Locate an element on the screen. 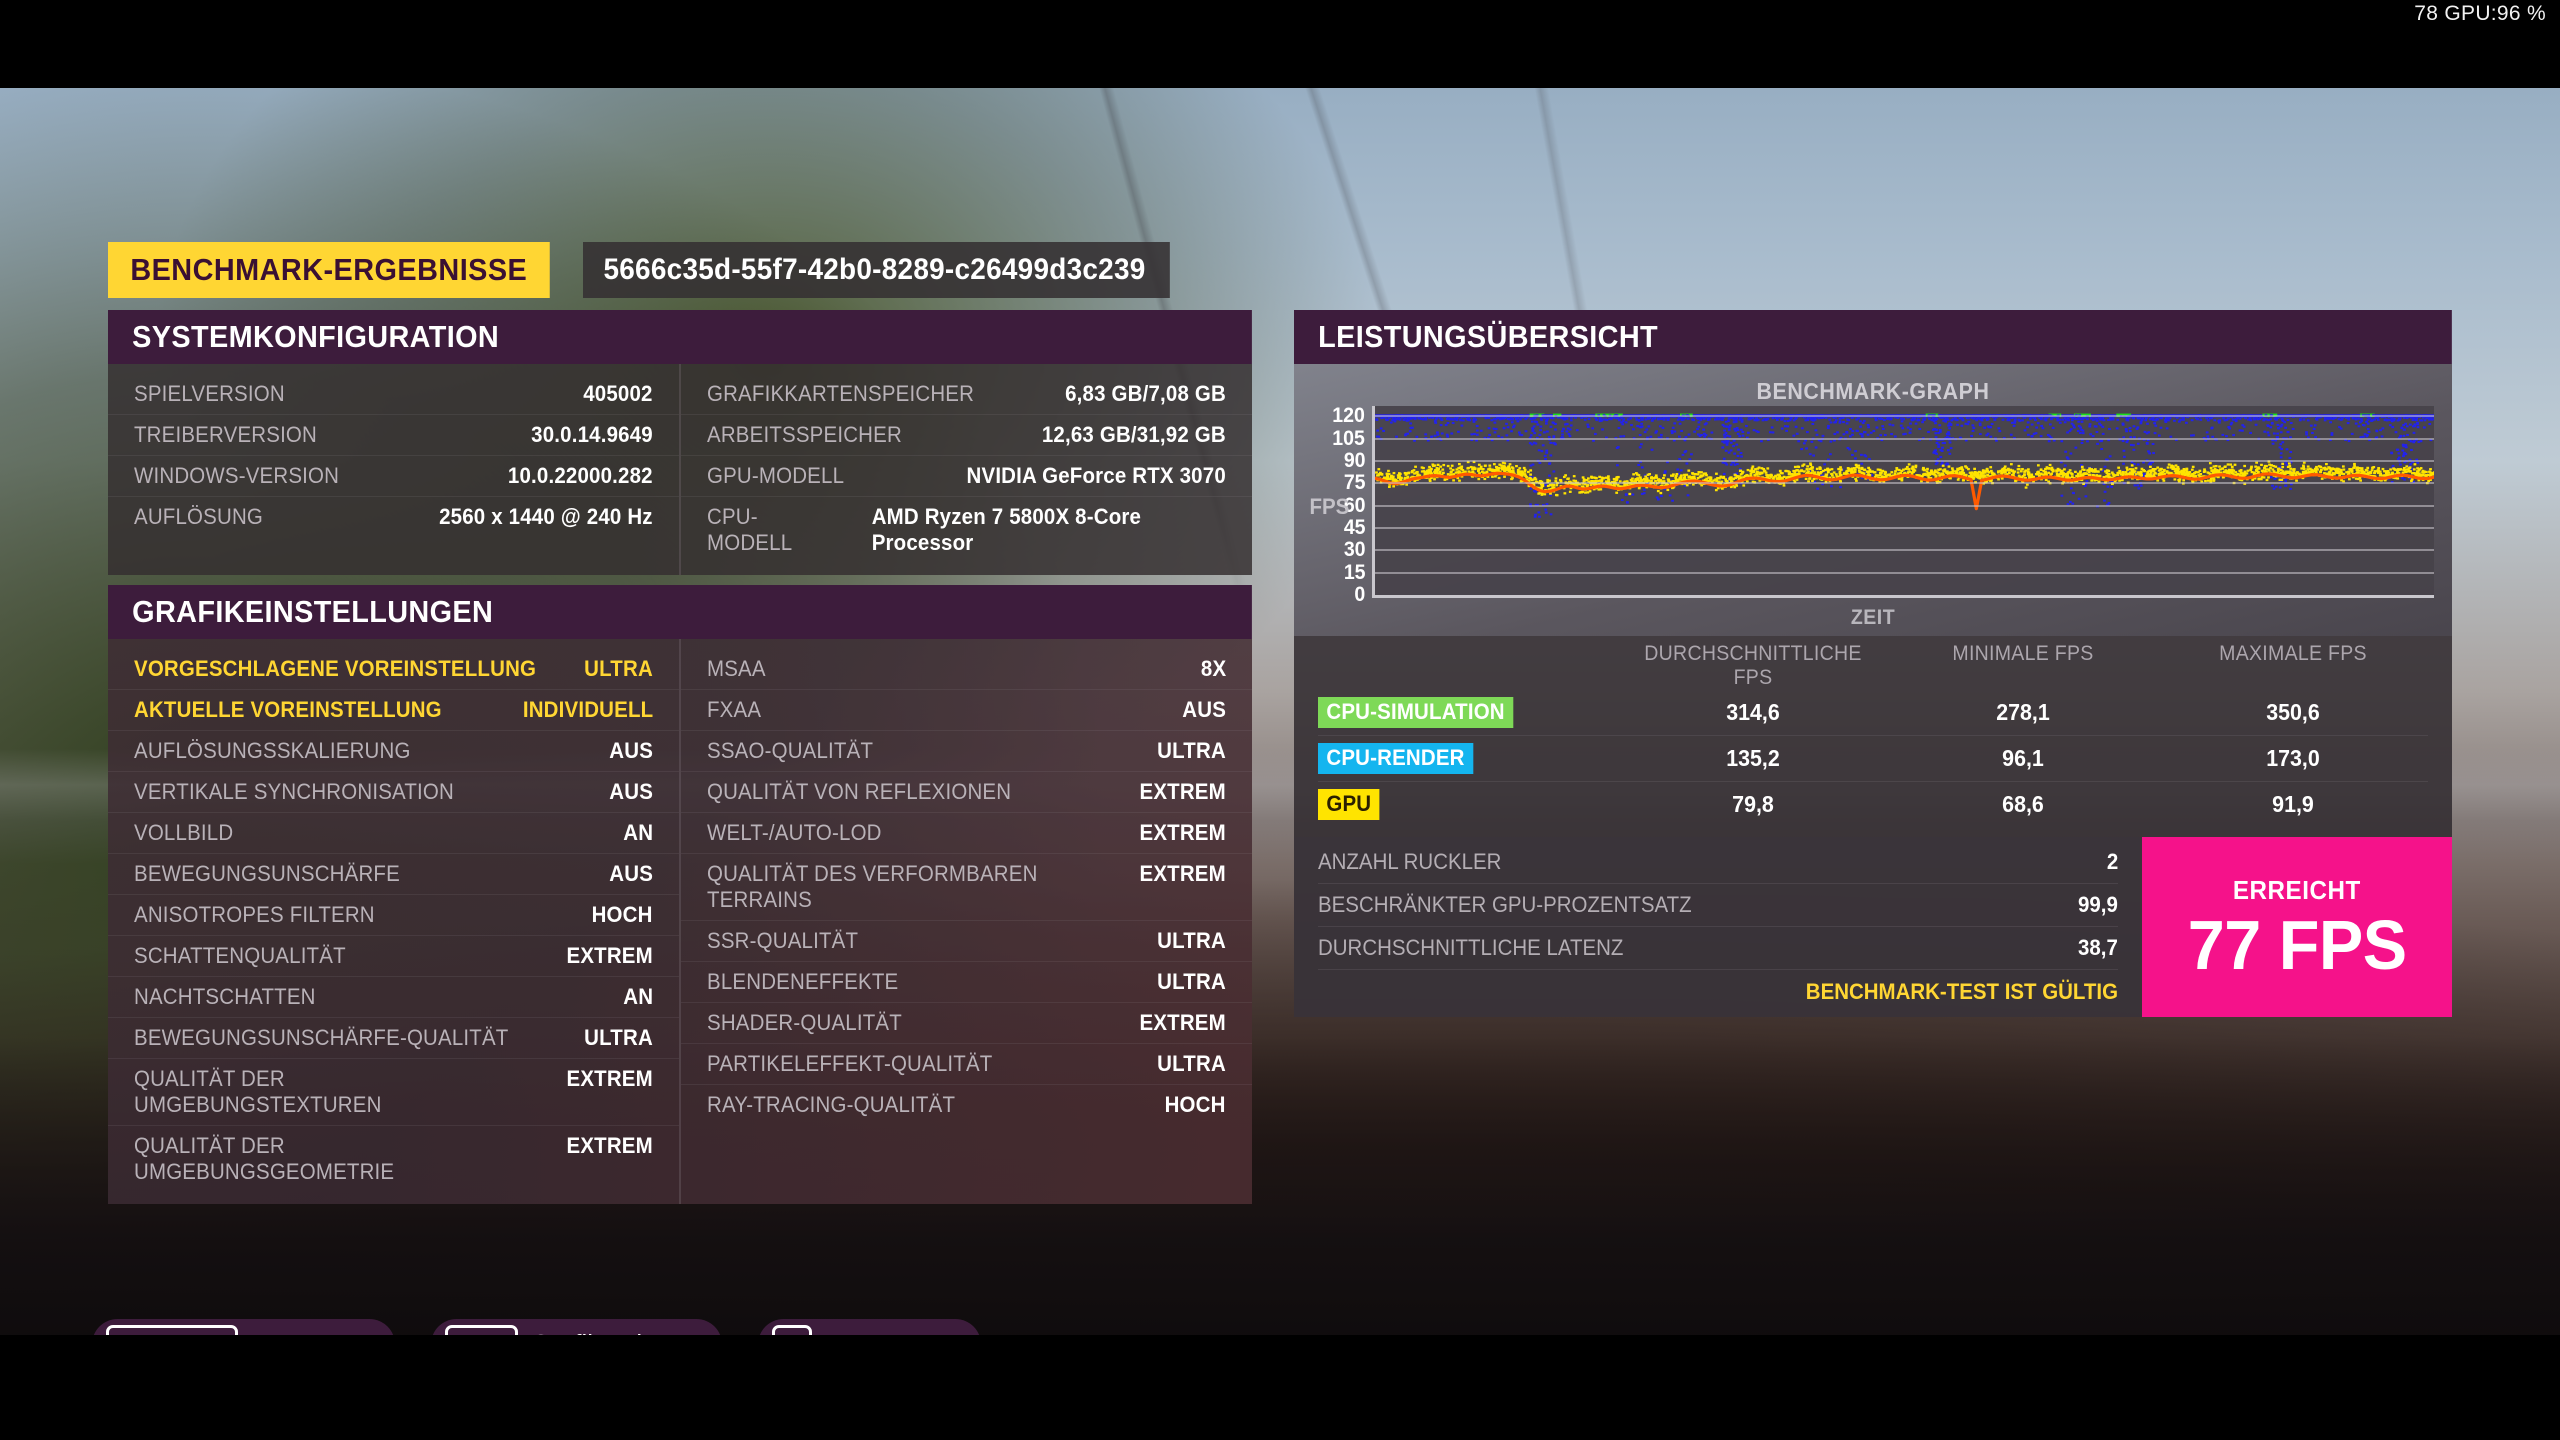  stats-min-value: 278,1 is located at coordinates (2023, 712).